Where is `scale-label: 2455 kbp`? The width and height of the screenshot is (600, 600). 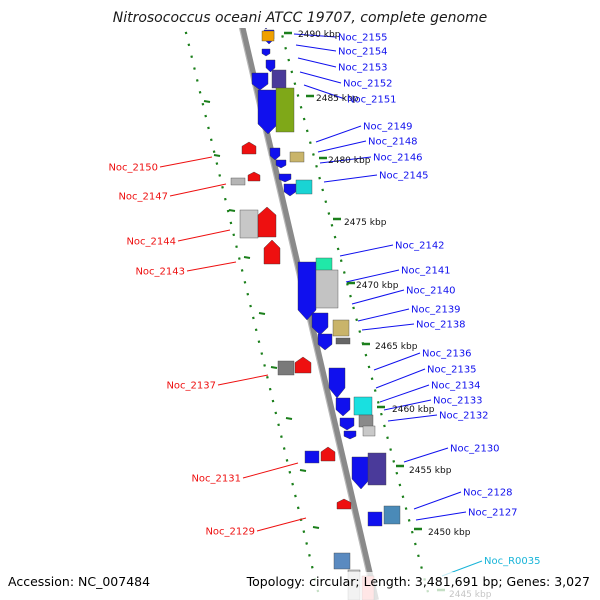 scale-label: 2455 kbp is located at coordinates (430, 471).